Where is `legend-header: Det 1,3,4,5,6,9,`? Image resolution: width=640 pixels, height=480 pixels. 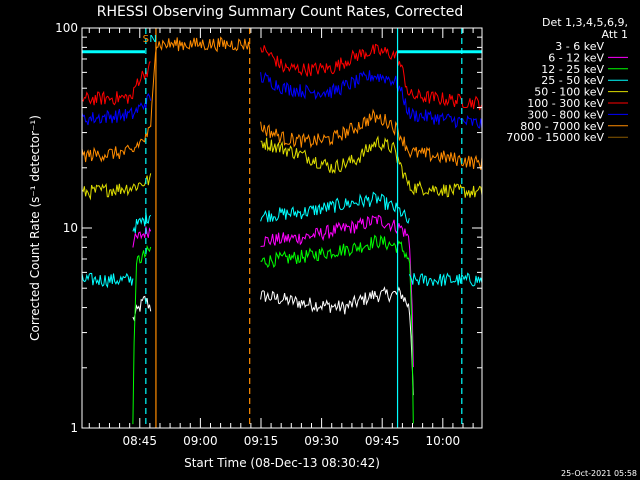
legend-header: Det 1,3,4,5,6,9, is located at coordinates (585, 22).